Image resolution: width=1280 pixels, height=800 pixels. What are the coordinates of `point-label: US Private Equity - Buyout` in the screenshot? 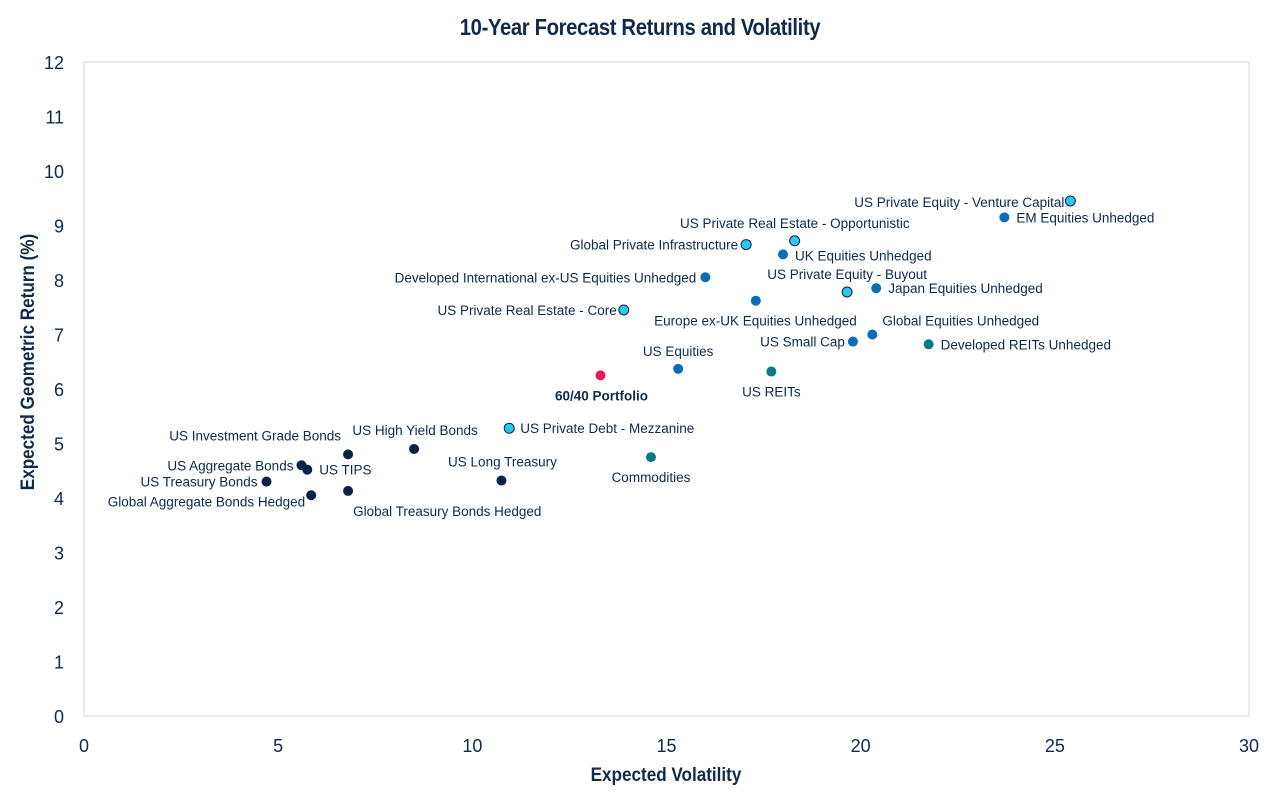 It's located at (847, 274).